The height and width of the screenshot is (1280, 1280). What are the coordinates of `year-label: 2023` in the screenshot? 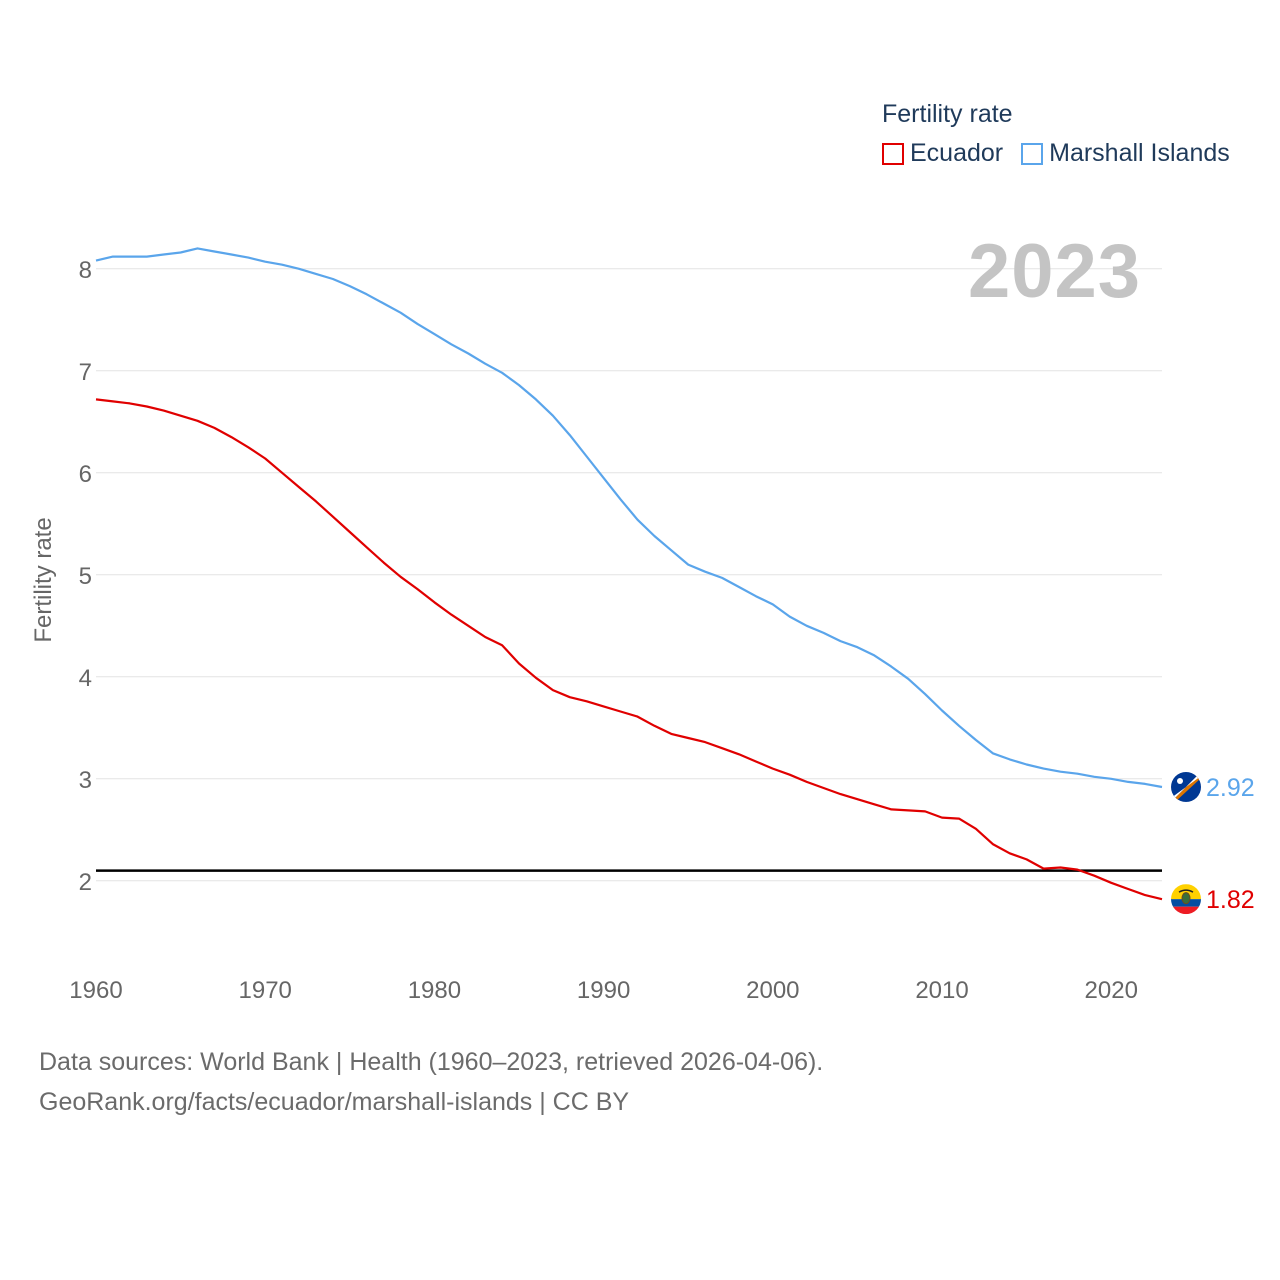 It's located at (1055, 271).